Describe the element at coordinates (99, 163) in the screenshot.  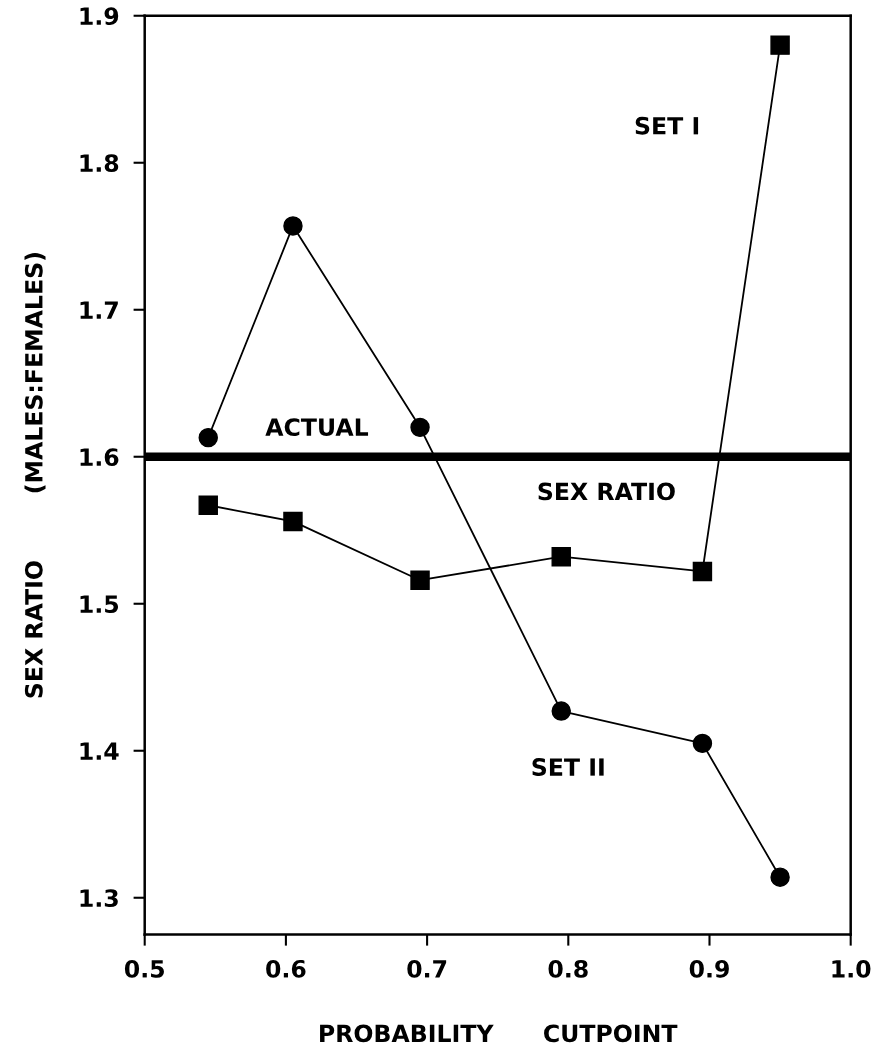
I see `y-tick-label: 1.8` at that location.